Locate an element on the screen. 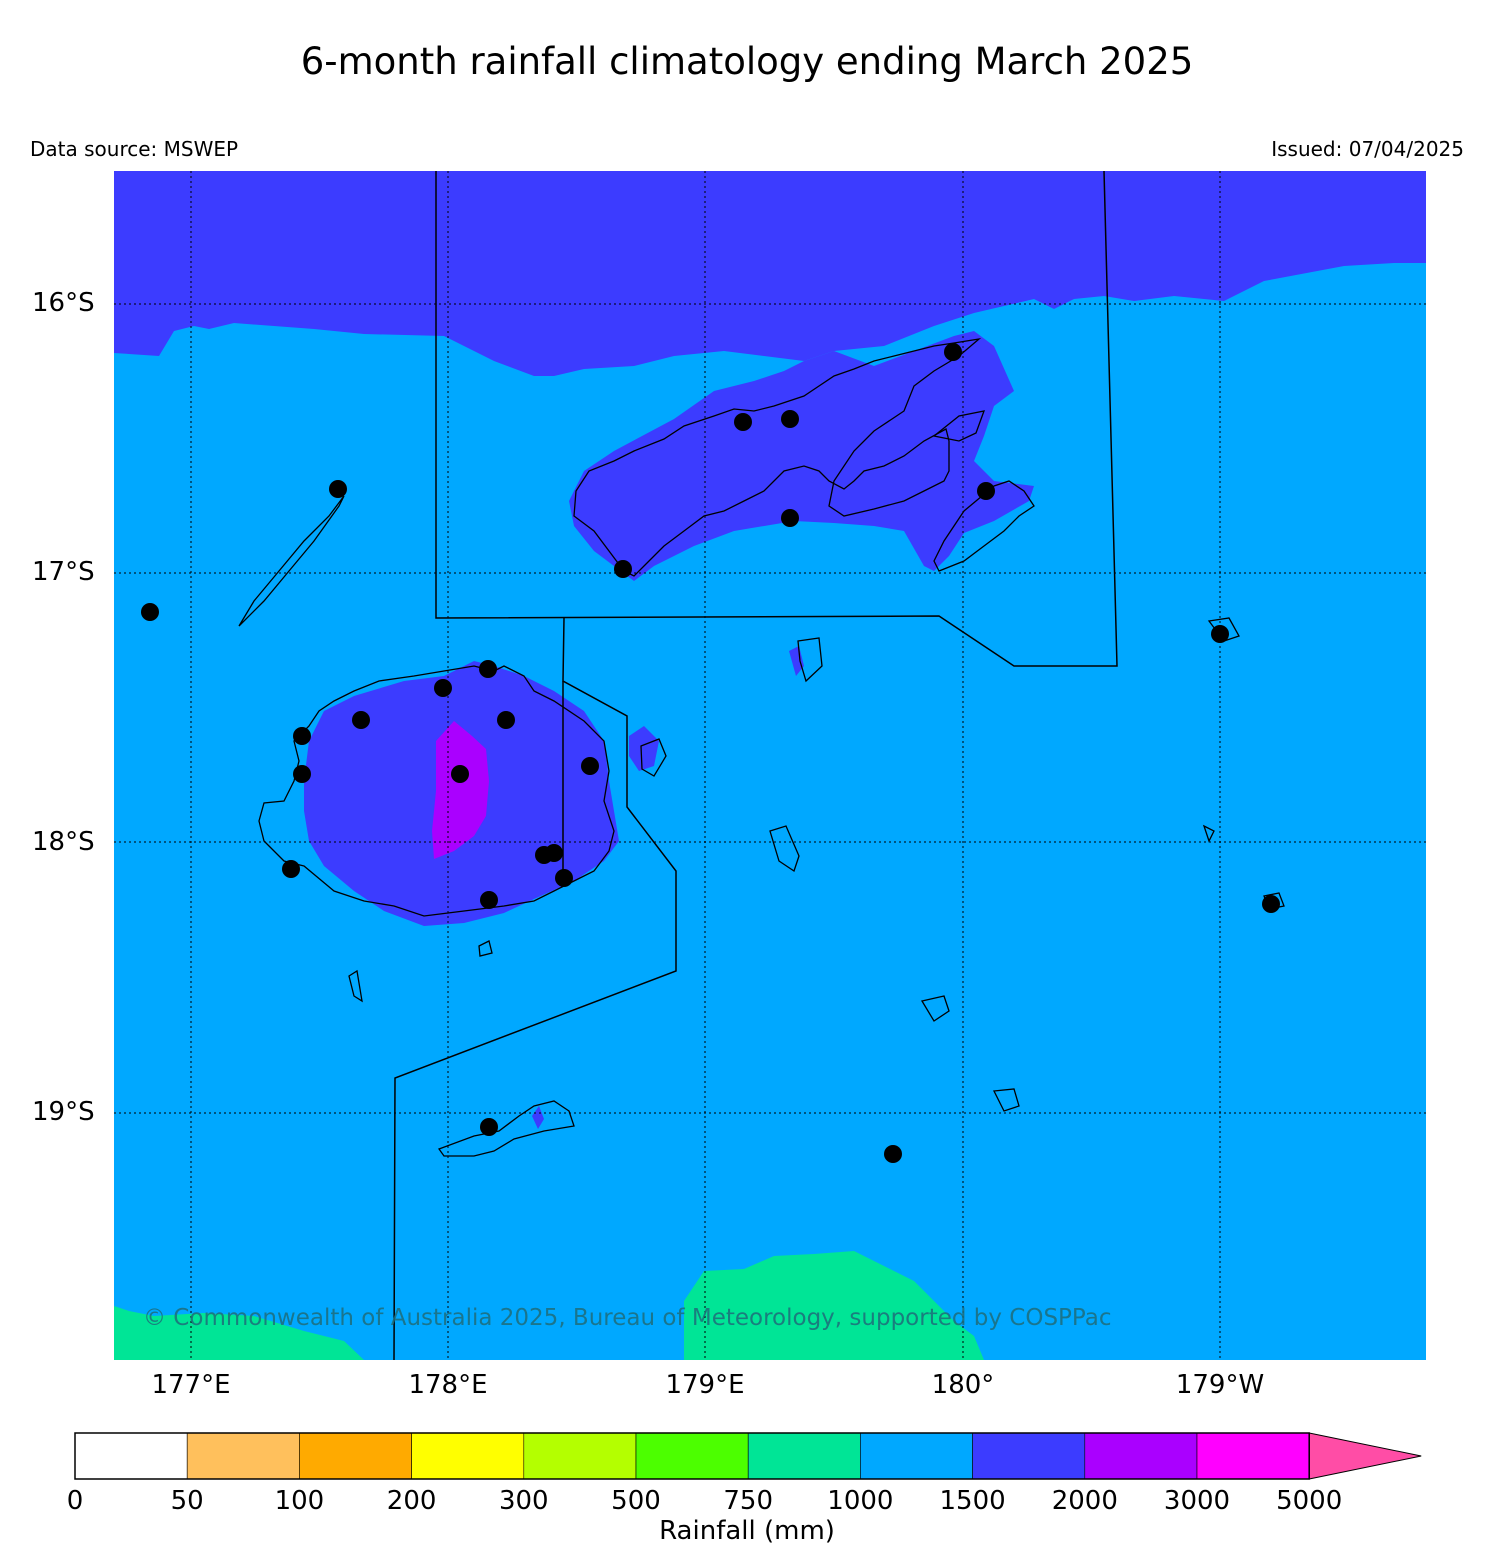 This screenshot has width=1494, height=1563. colorbar-tick-label: 750 is located at coordinates (748, 1501).